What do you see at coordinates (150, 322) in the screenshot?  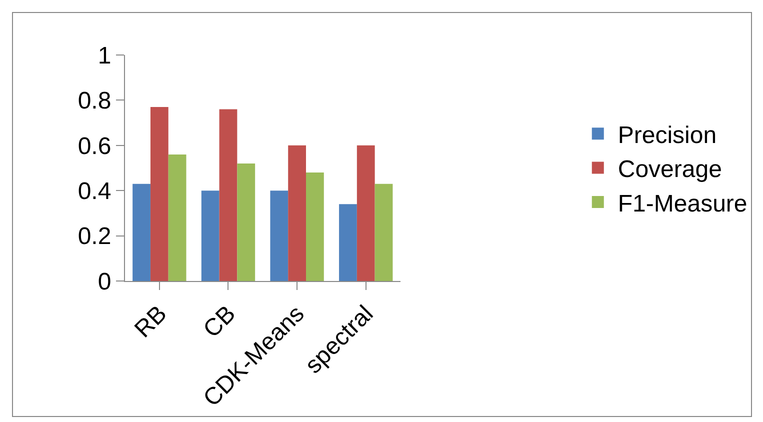 I see `x-tick-label: RB` at bounding box center [150, 322].